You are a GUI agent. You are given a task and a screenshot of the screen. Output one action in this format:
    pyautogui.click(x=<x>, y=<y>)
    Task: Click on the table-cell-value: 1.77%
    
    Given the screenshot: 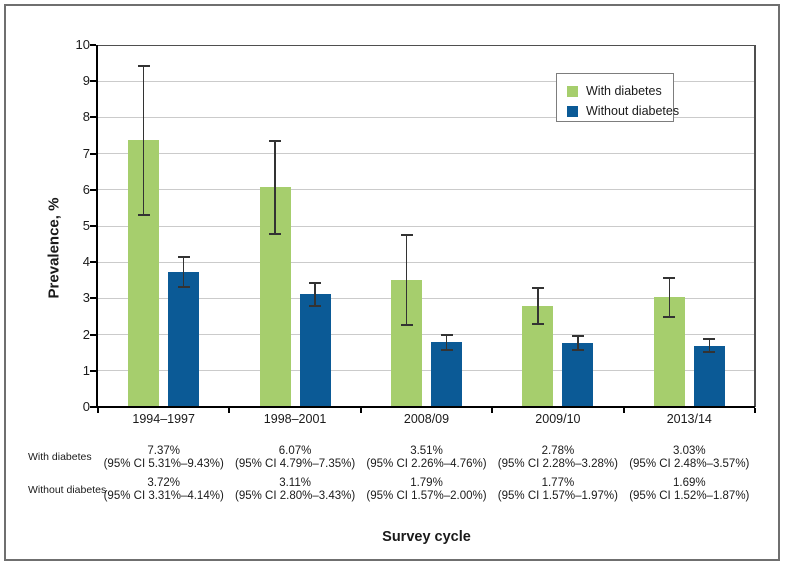 What is the action you would take?
    pyautogui.click(x=558, y=483)
    